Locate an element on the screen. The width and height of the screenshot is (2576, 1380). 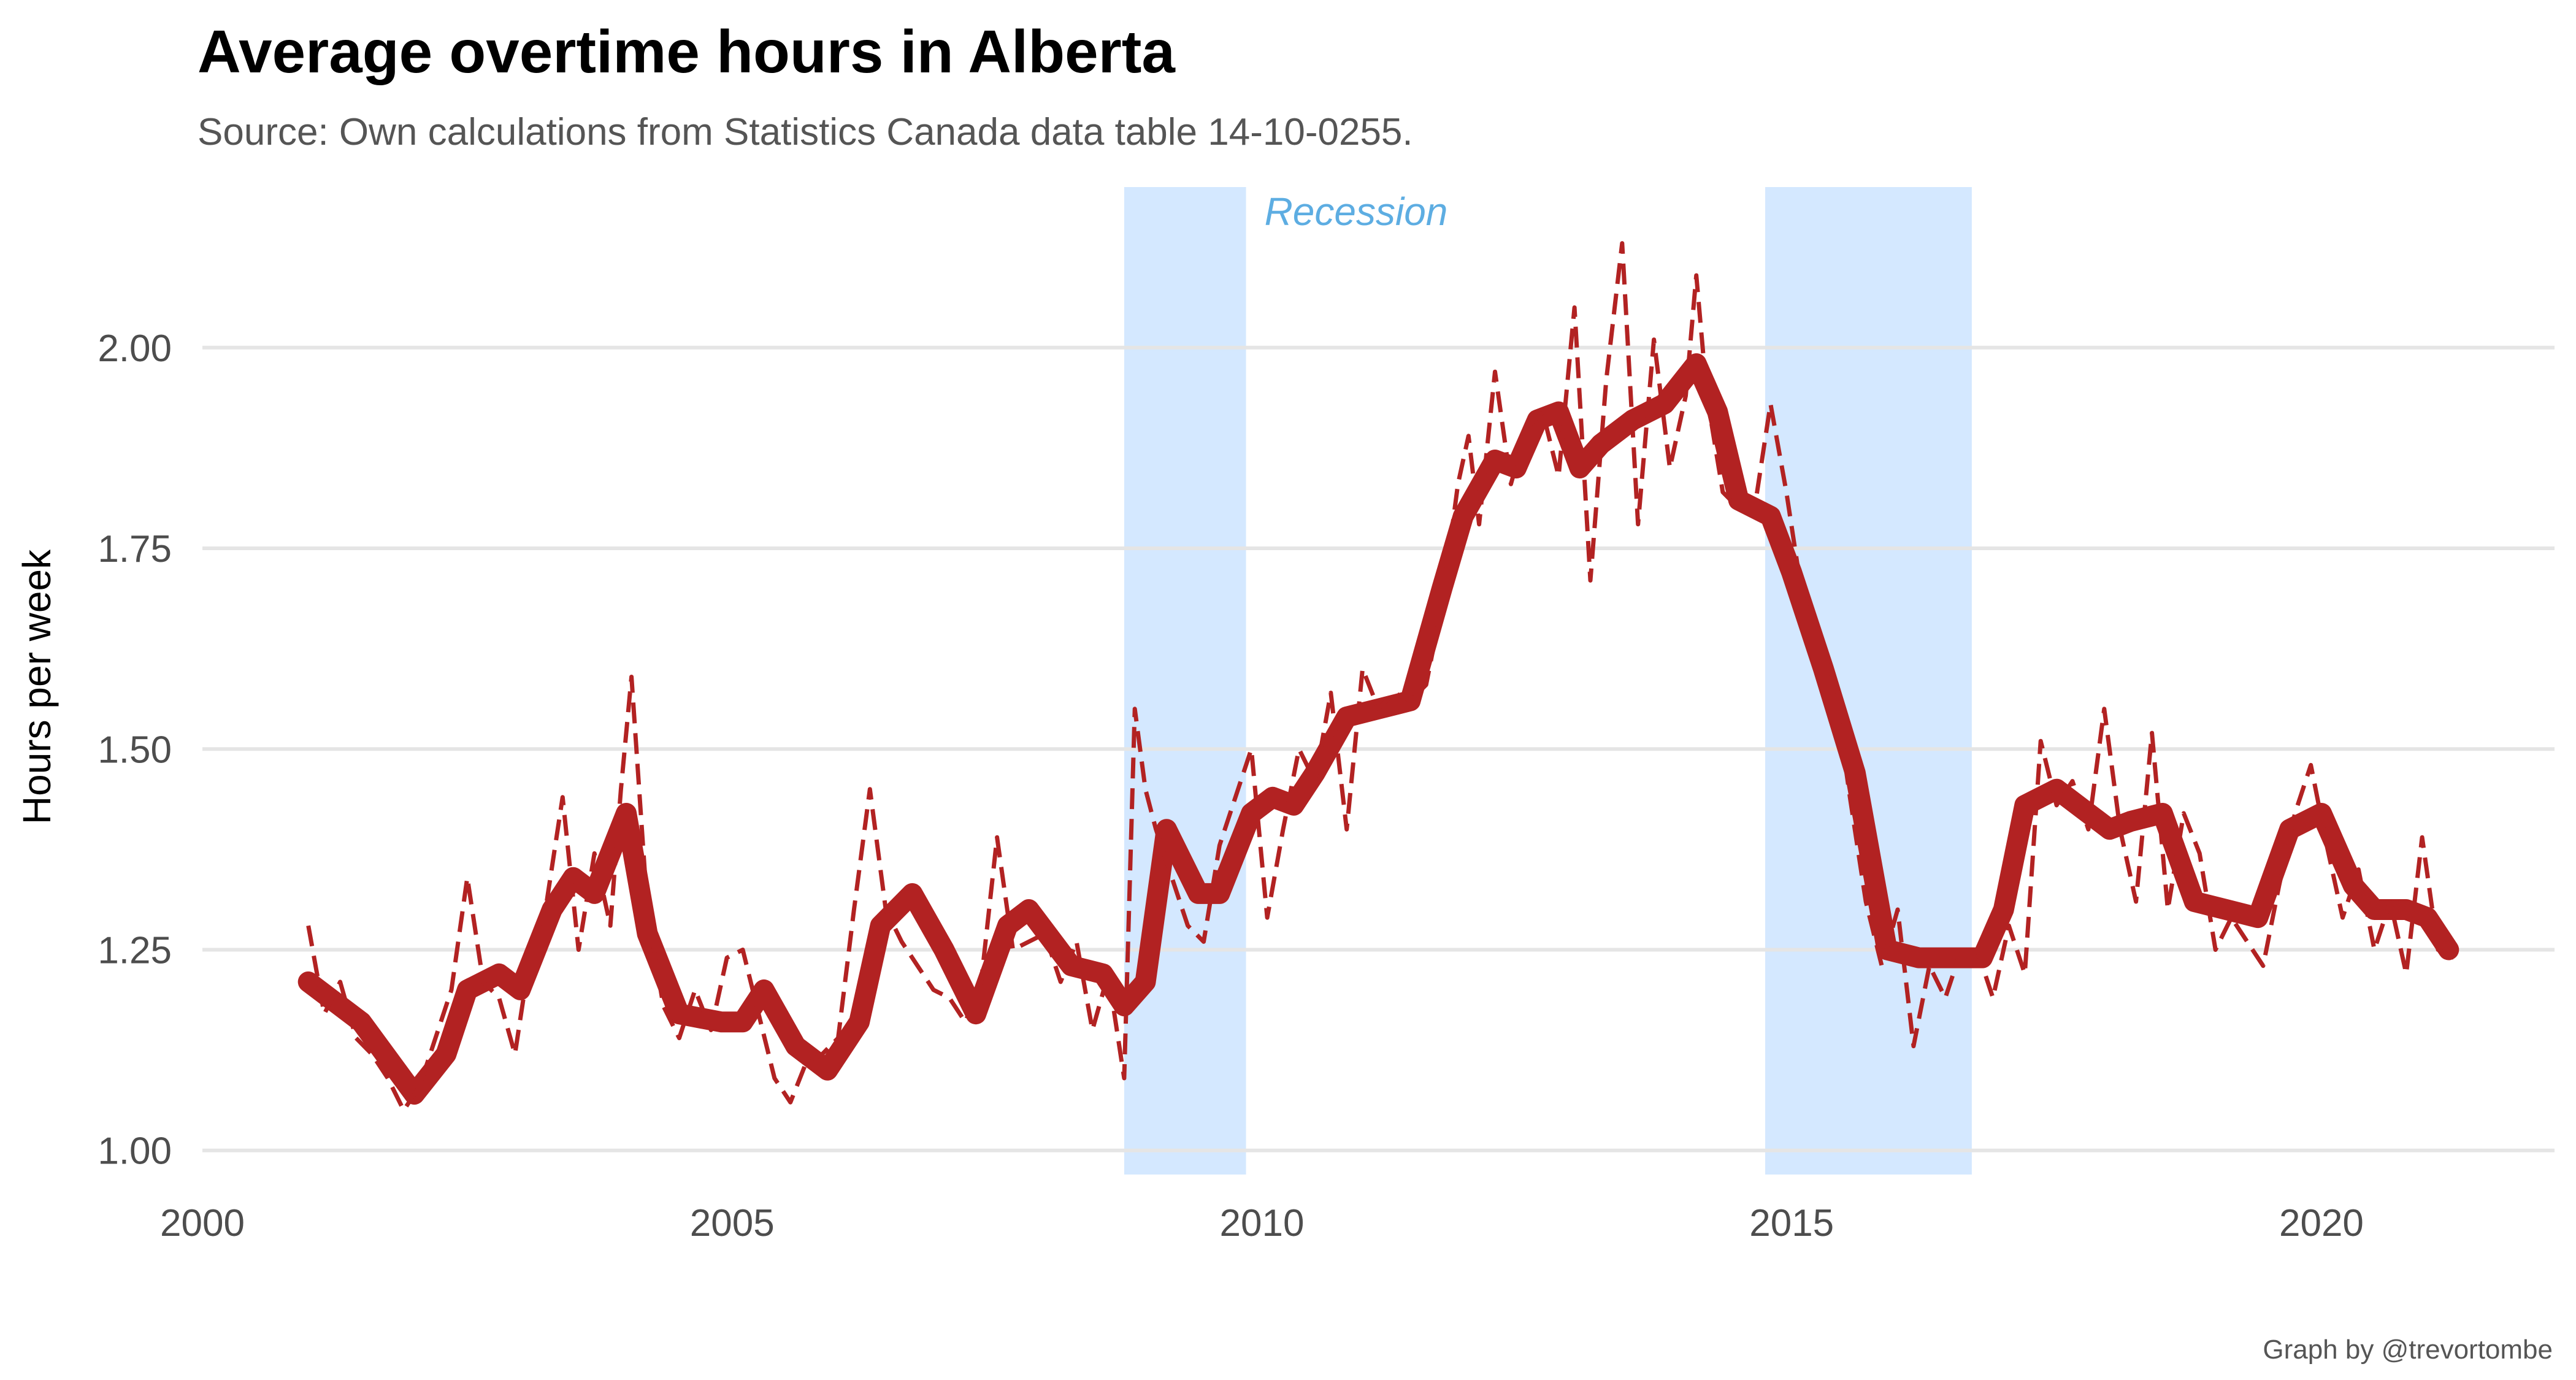
x-axis: 2000 2005 2010 2015 2020 is located at coordinates (1262, 1223).